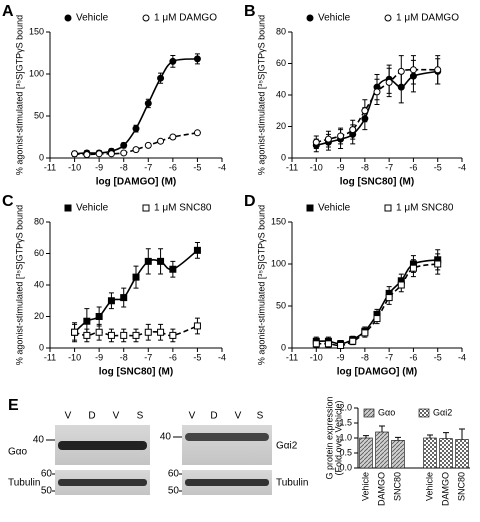  What do you see at coordinates (377, 182) in the screenshot?
I see `x-axis-title: log [SNC80] (M)` at bounding box center [377, 182].